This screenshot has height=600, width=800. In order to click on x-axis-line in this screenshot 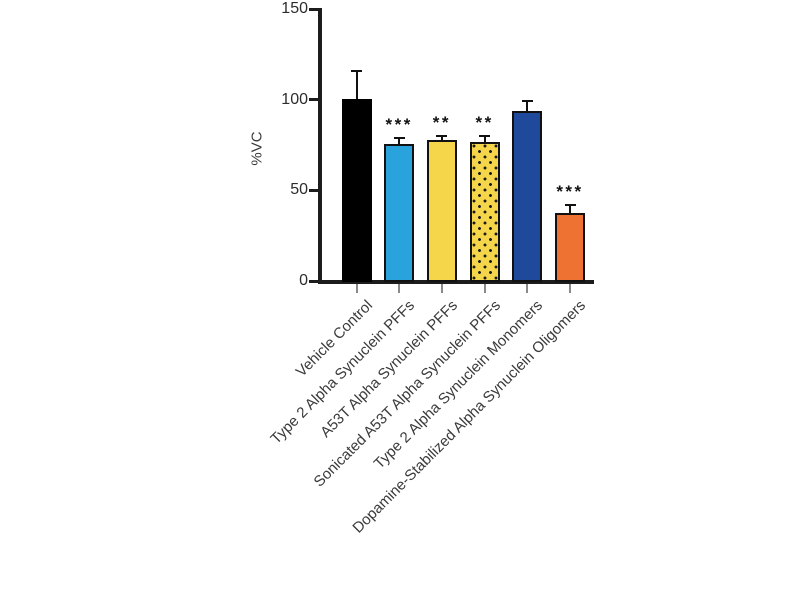, I will do `click(456, 282)`.